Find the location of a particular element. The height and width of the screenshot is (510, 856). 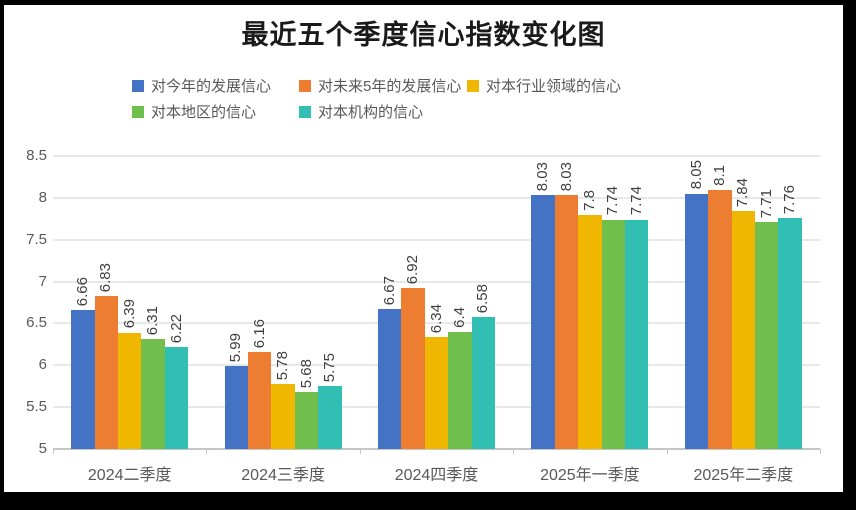

bar-value-label: 7.76 is located at coordinates (790, 199).